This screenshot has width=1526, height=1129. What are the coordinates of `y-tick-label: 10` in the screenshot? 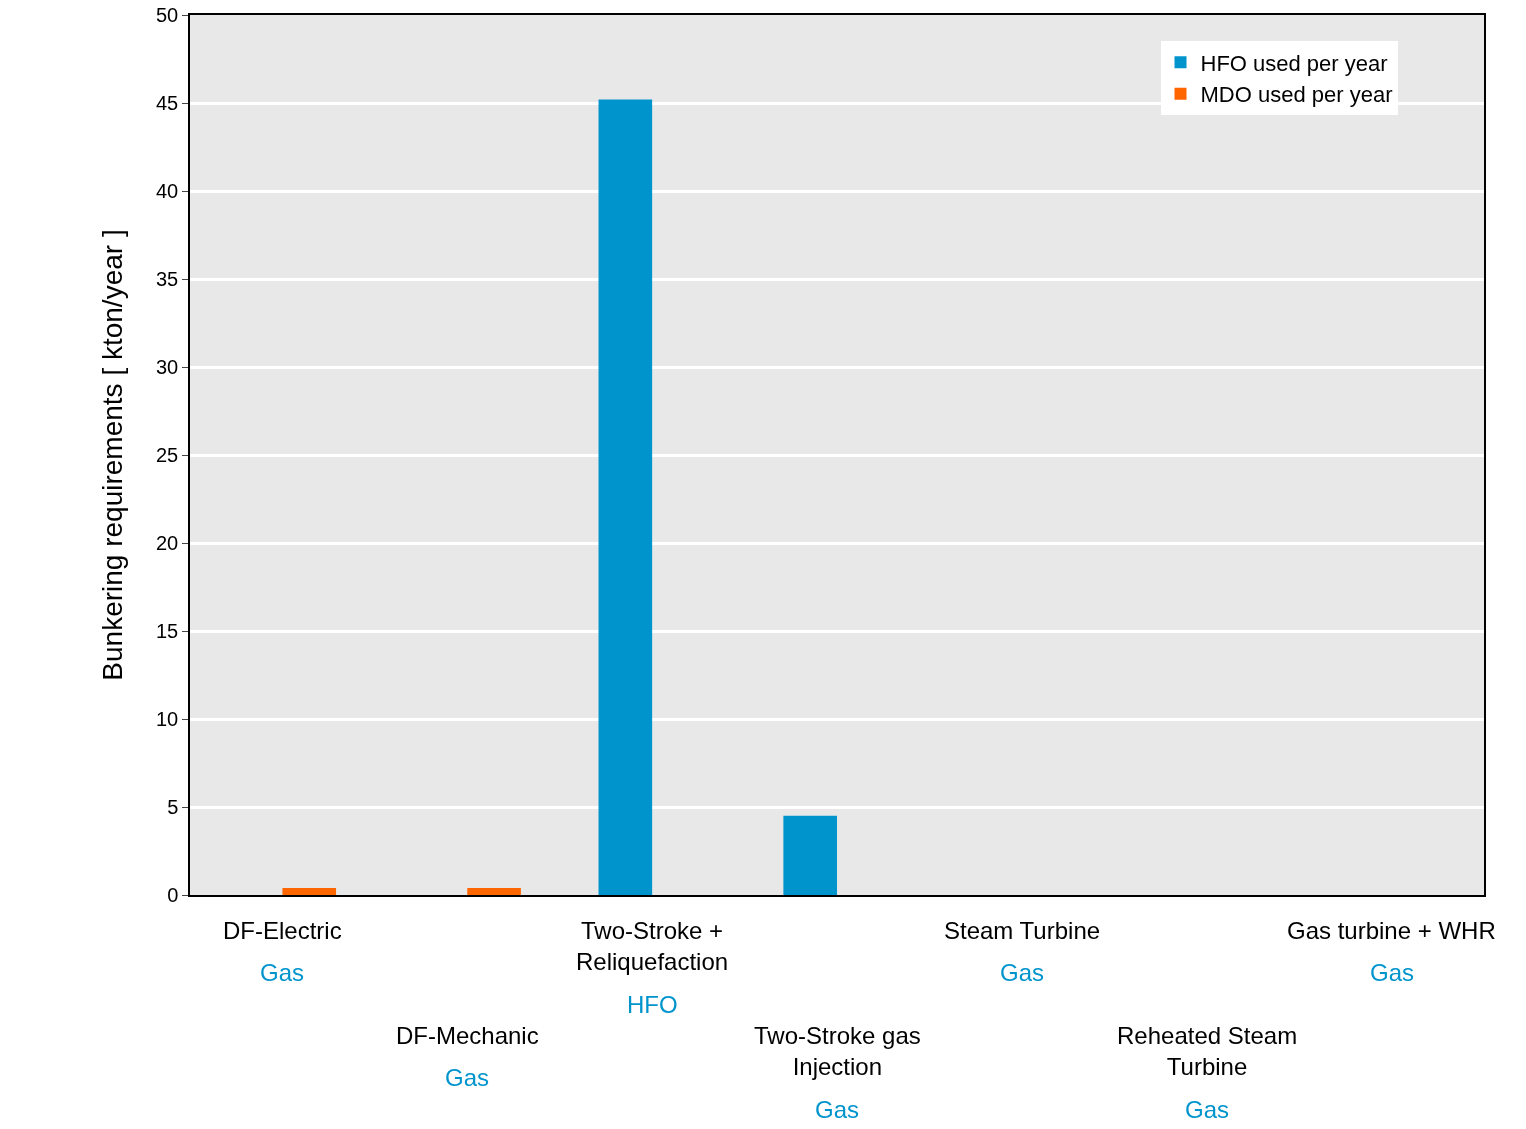 It's located at (167, 719).